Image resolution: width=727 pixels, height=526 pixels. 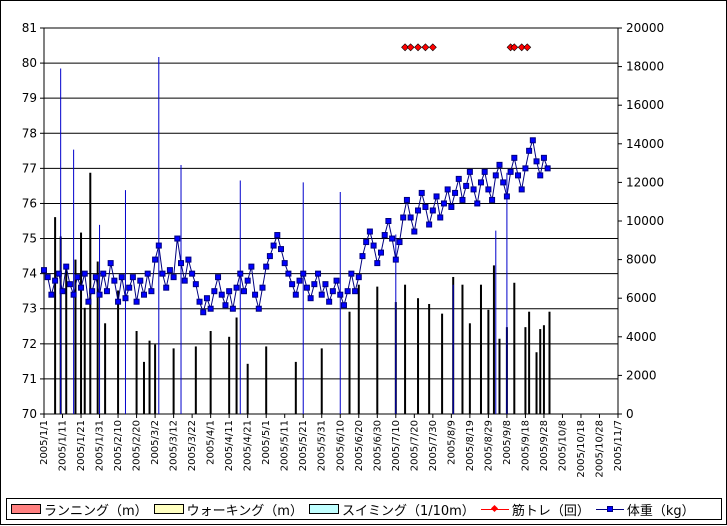 What do you see at coordinates (451, 442) in the screenshot?
I see `x-tick-label: 2005/8/9` at bounding box center [451, 442].